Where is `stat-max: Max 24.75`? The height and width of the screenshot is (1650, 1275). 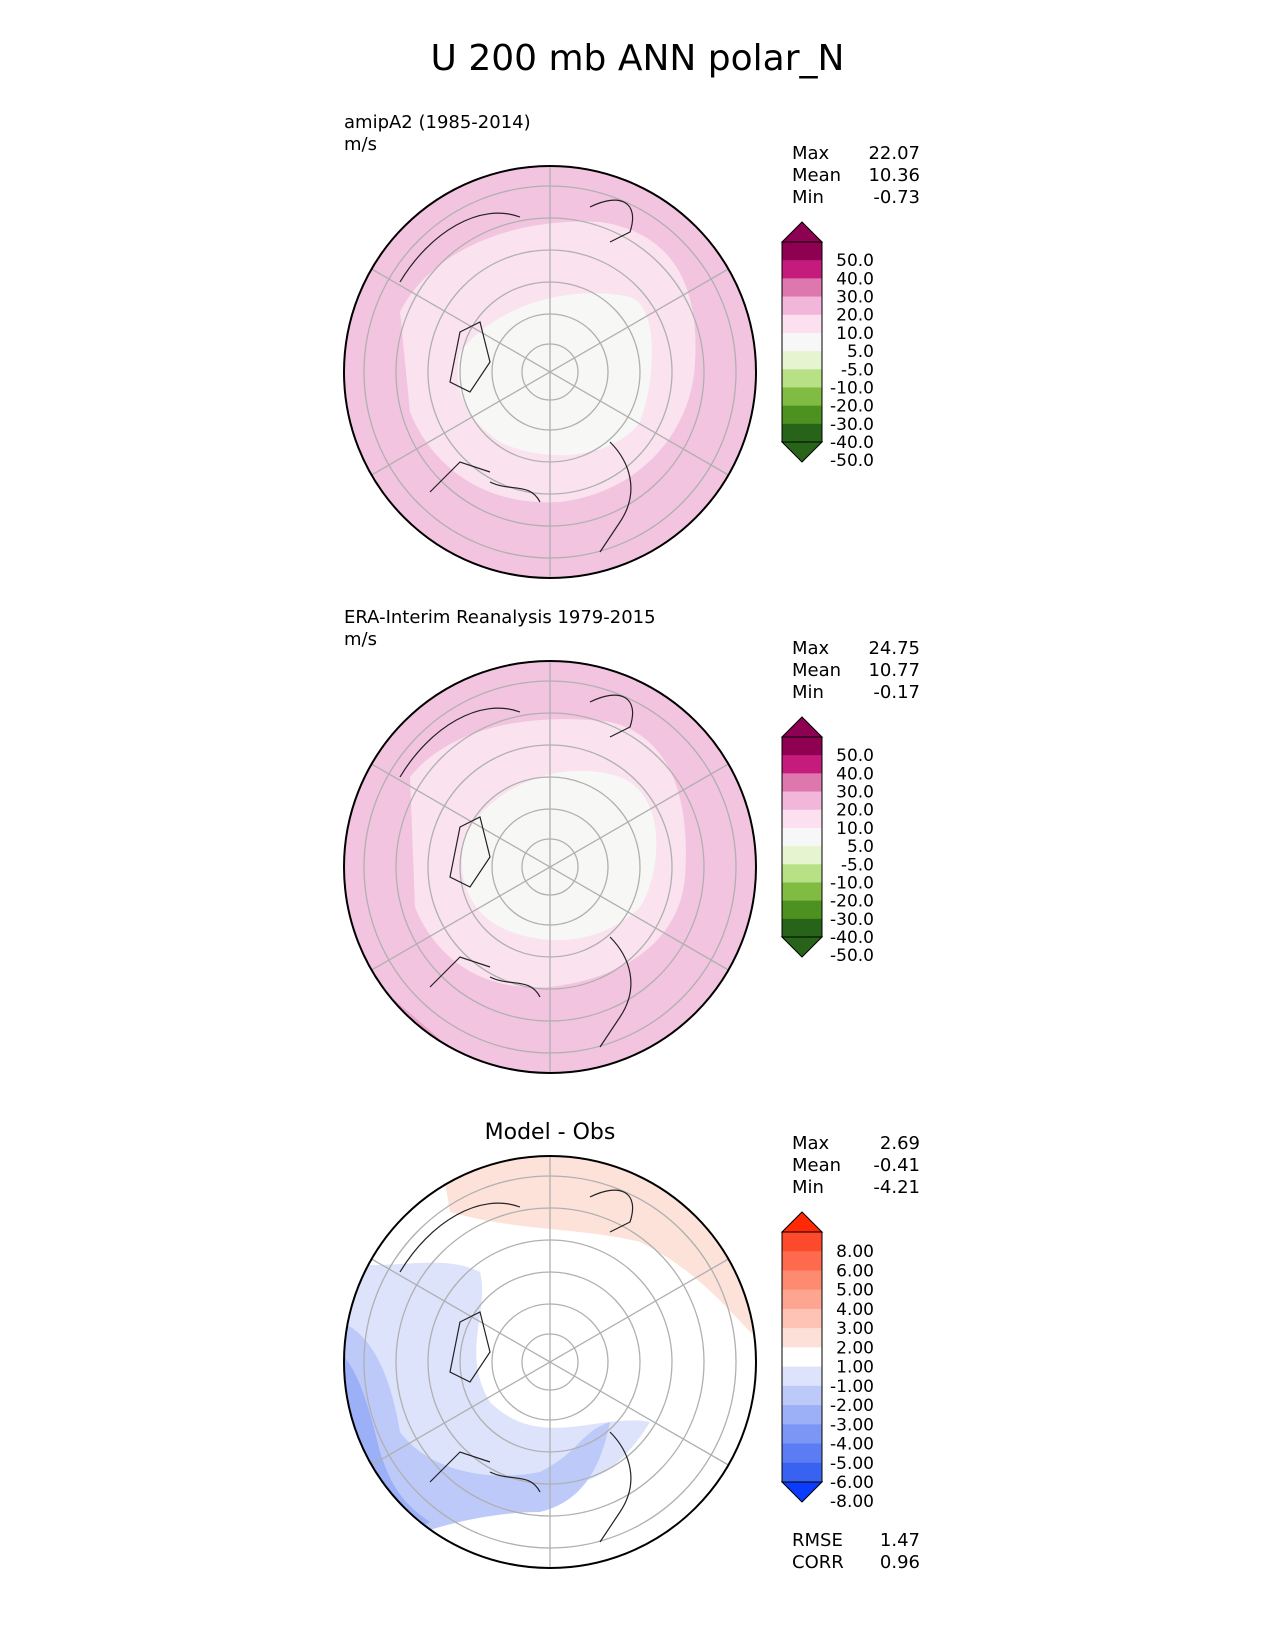
stat-max: Max 24.75 is located at coordinates (856, 648).